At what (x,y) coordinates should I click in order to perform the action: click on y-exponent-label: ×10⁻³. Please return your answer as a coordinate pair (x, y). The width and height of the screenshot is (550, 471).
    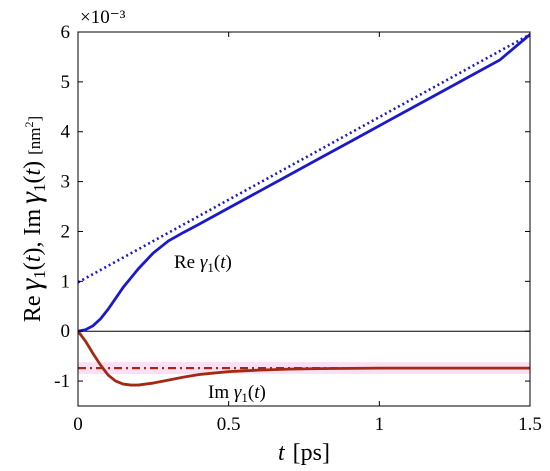
    Looking at the image, I should click on (103, 17).